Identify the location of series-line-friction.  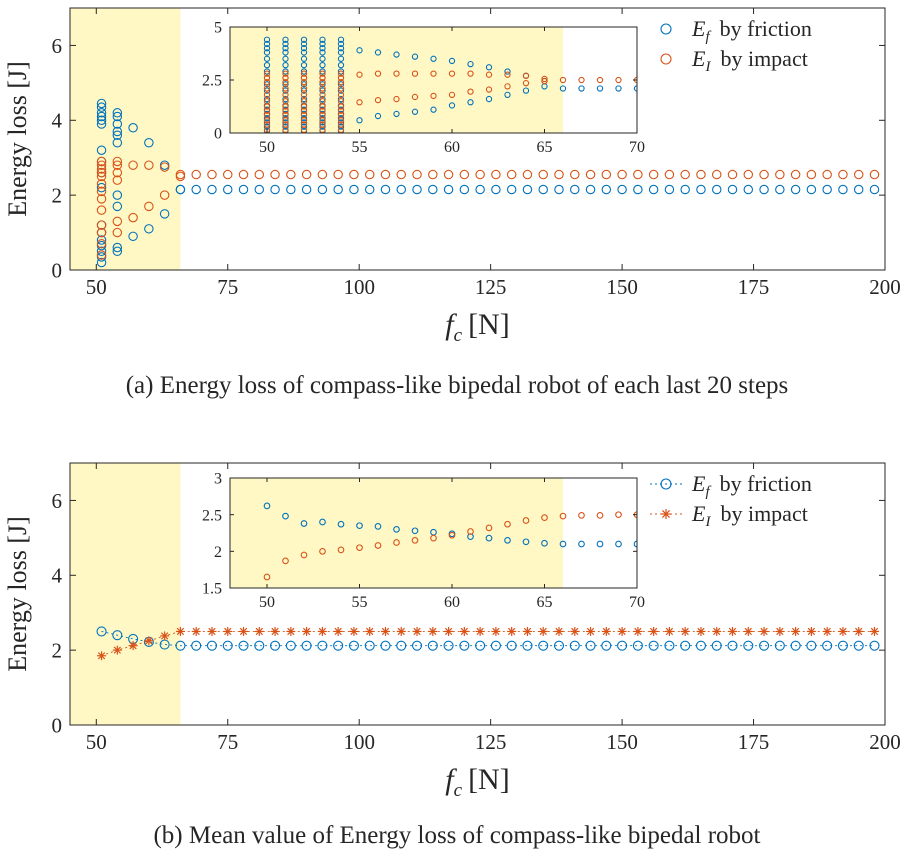
(488, 638).